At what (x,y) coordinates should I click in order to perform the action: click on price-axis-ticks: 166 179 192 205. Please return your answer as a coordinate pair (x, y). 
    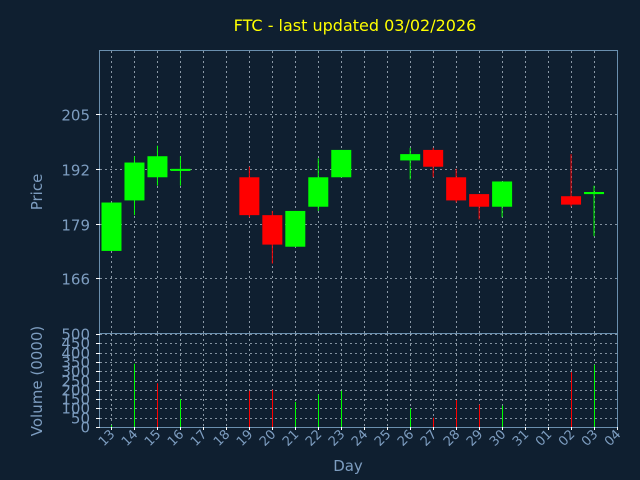
    Looking at the image, I should click on (80, 198).